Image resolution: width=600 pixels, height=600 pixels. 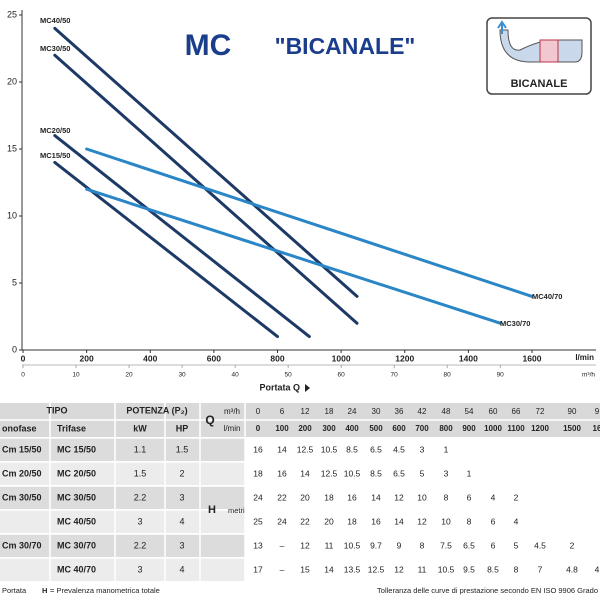 What do you see at coordinates (493, 411) in the screenshot?
I see `q-m3h: 60` at bounding box center [493, 411].